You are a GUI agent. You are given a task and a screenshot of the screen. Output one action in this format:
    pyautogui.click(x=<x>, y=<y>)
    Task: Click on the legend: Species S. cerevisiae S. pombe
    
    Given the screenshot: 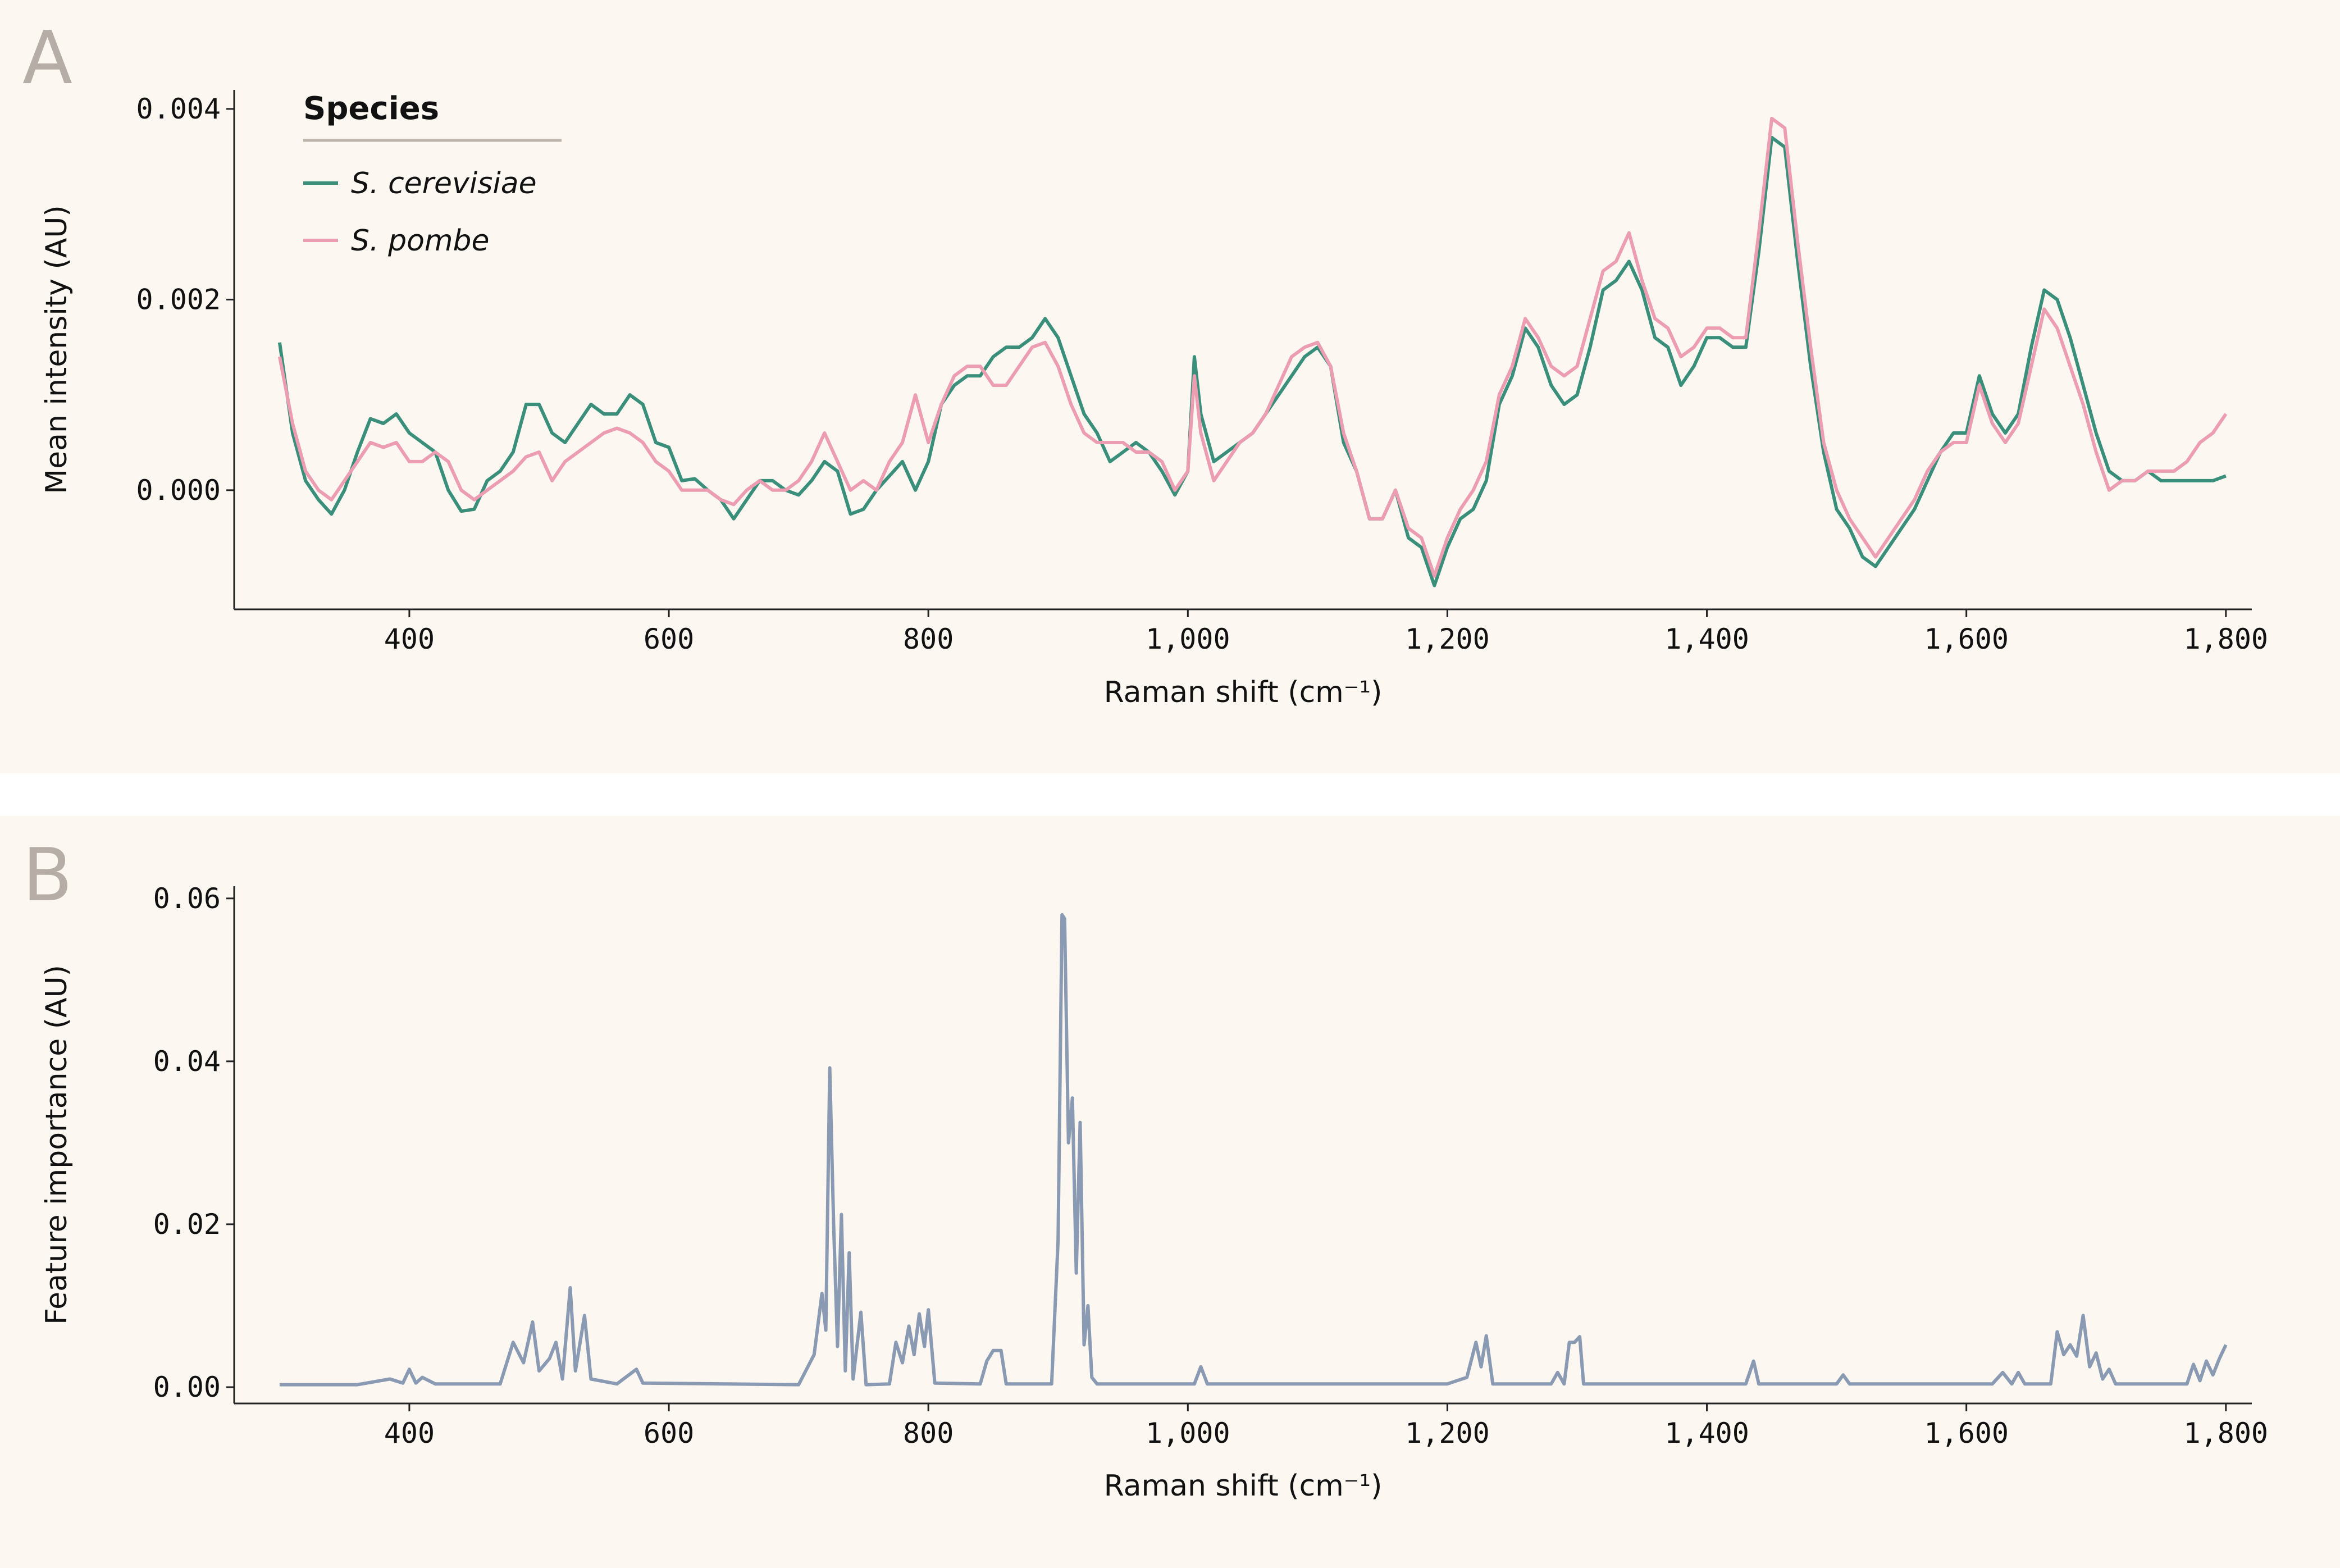 What is the action you would take?
    pyautogui.click(x=432, y=174)
    